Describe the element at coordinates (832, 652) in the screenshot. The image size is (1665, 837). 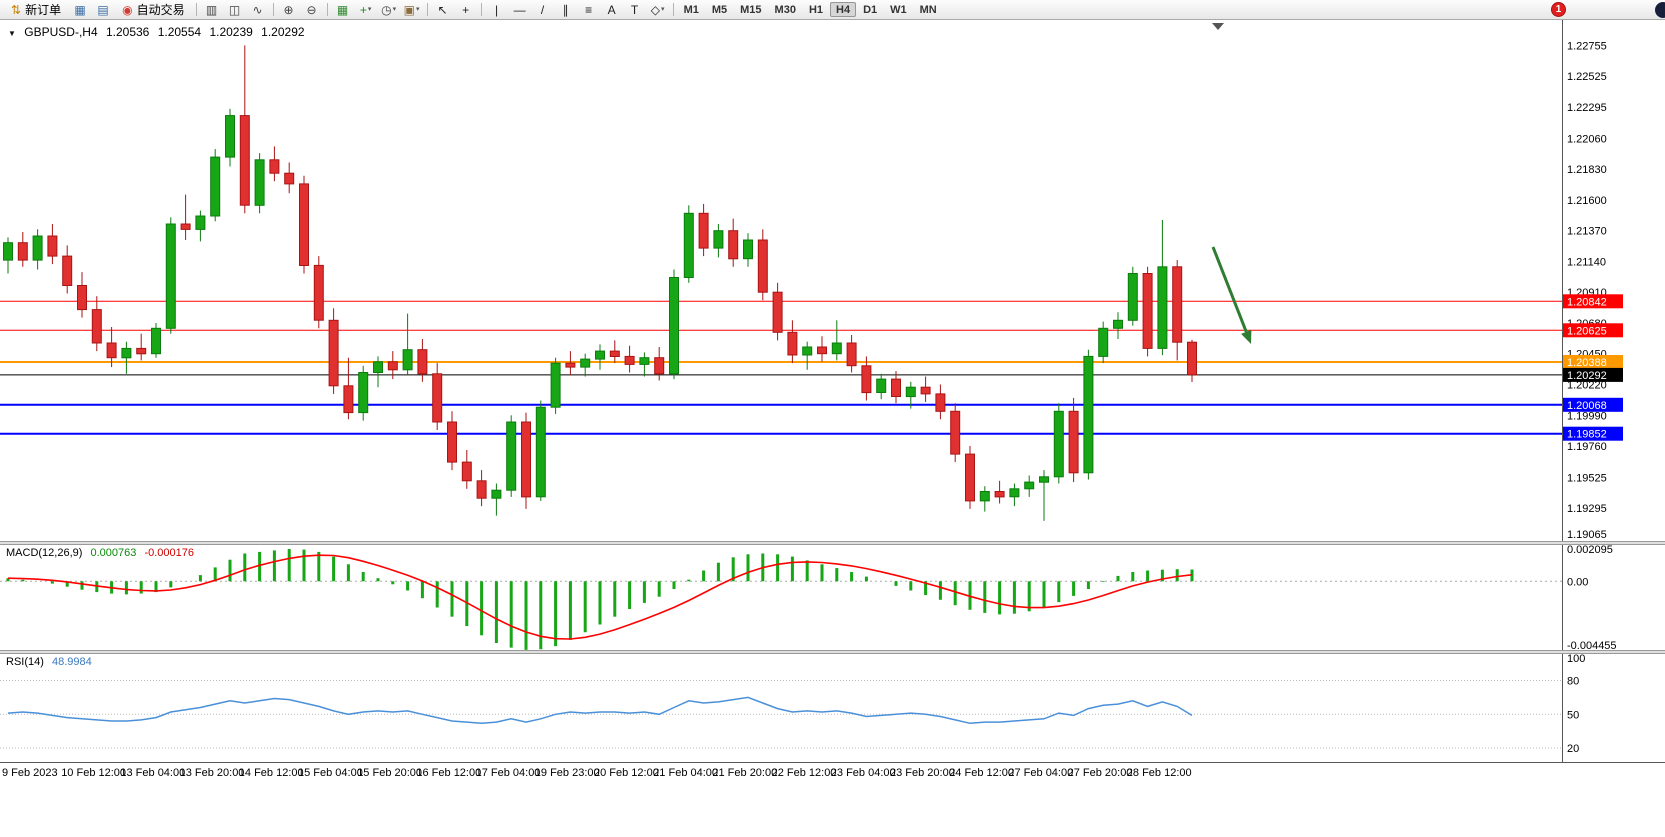
I see `rsi-panel-divider` at that location.